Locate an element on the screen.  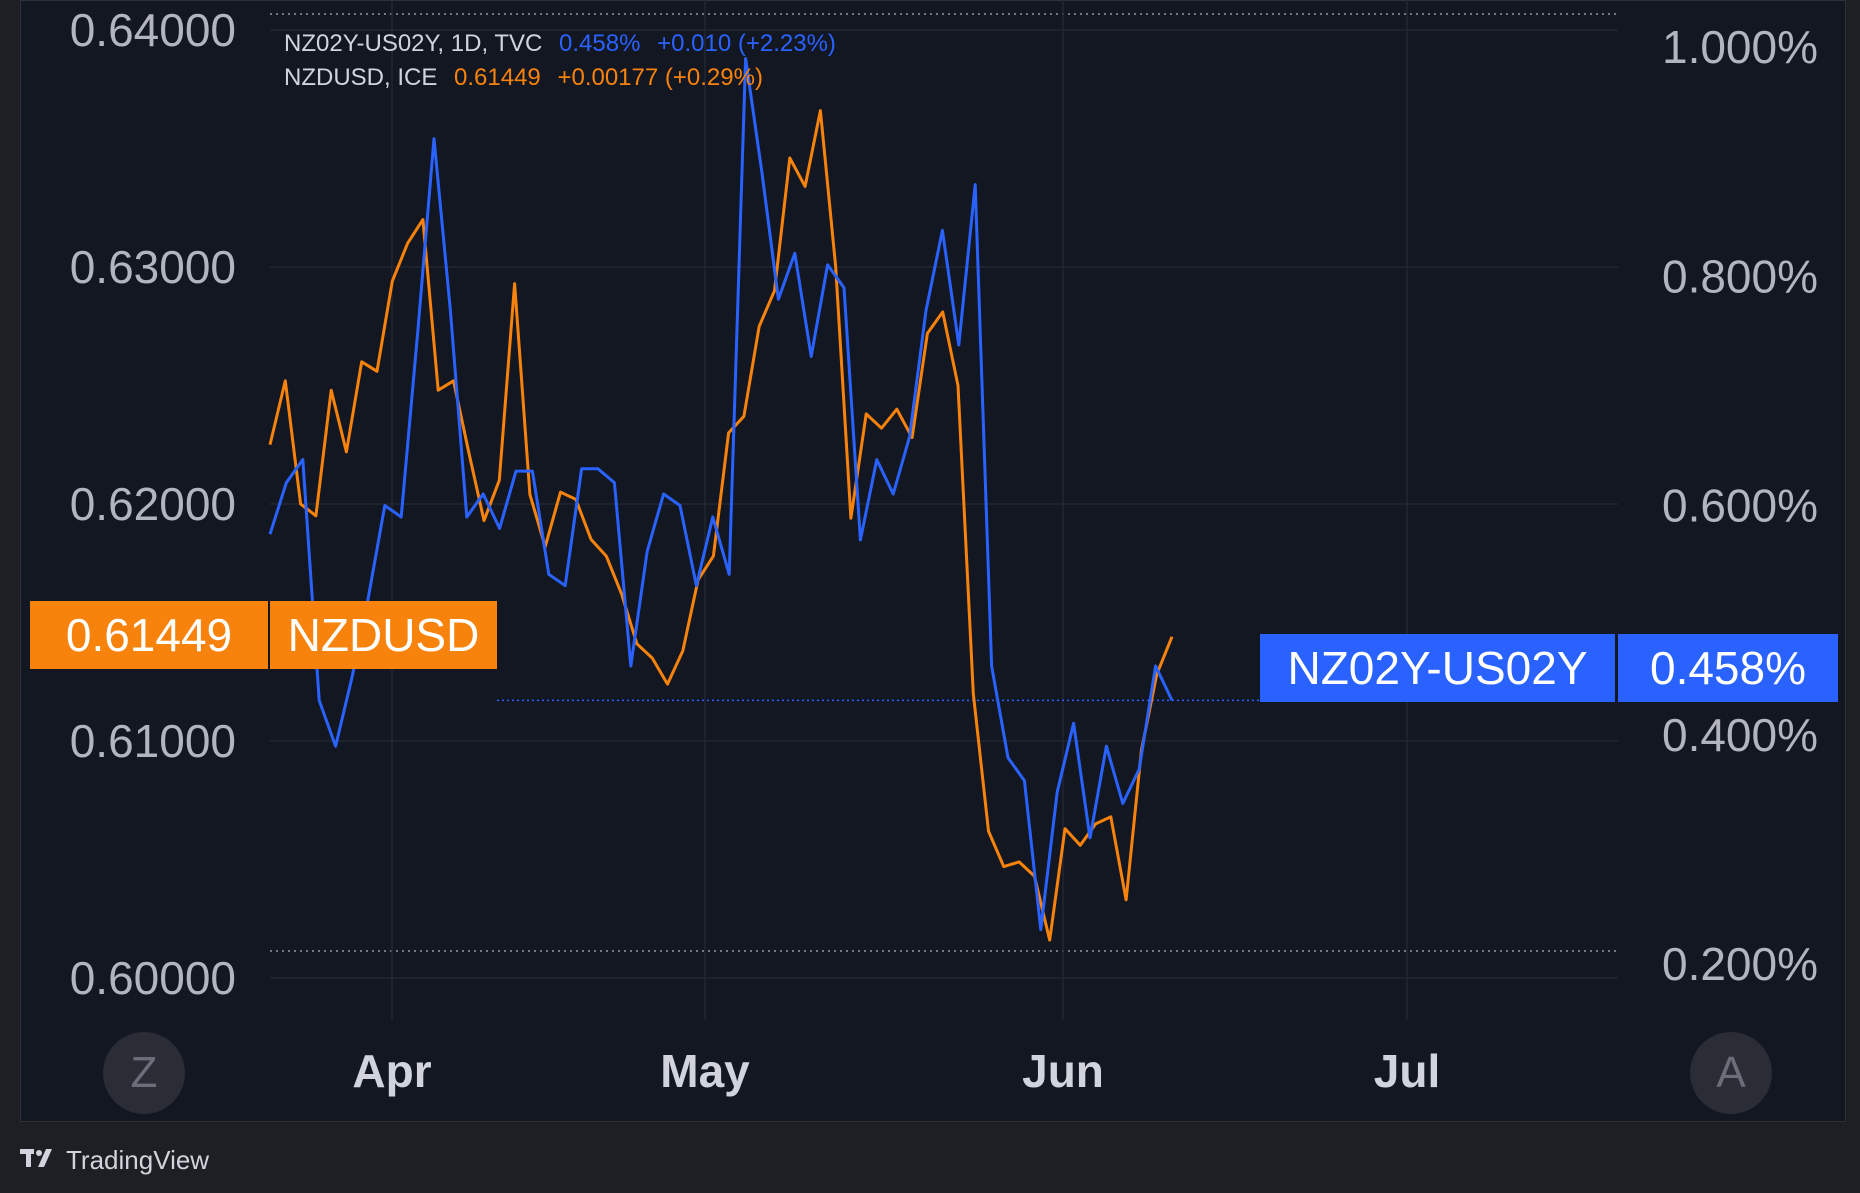
spread-price-tag: 0.458% is located at coordinates (1728, 668).